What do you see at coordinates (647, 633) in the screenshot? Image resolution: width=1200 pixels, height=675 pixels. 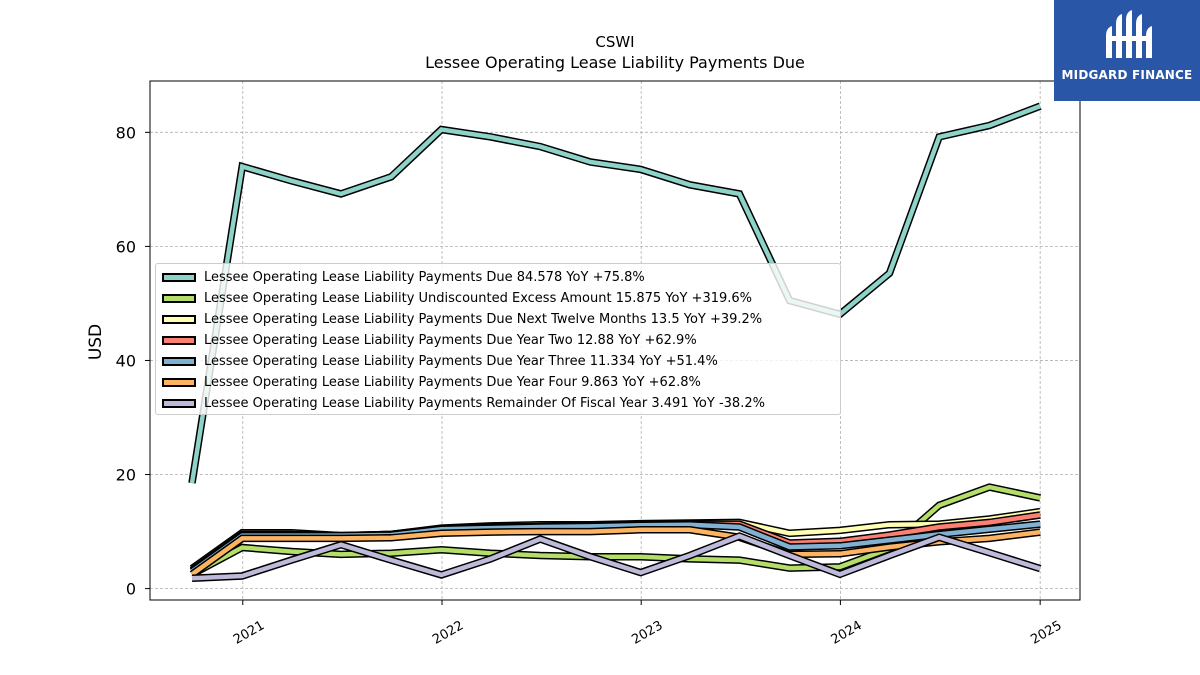 I see `x-tick-label: 2023` at bounding box center [647, 633].